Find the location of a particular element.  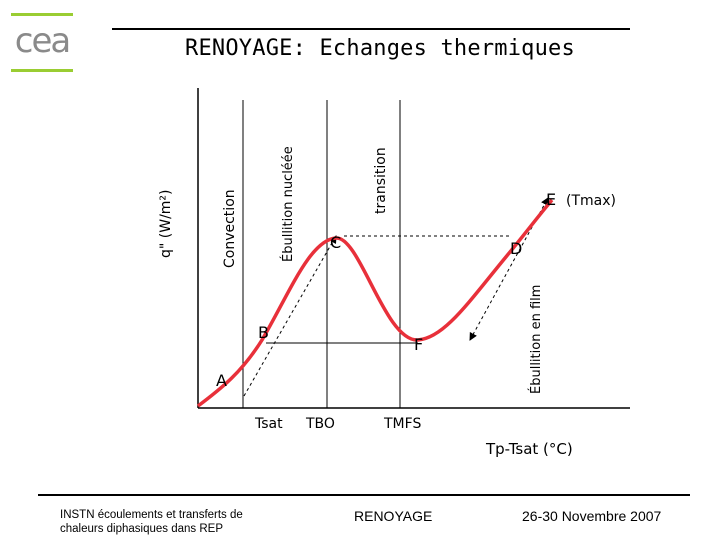

nucleate-dashed-arrow is located at coordinates (290, 316).